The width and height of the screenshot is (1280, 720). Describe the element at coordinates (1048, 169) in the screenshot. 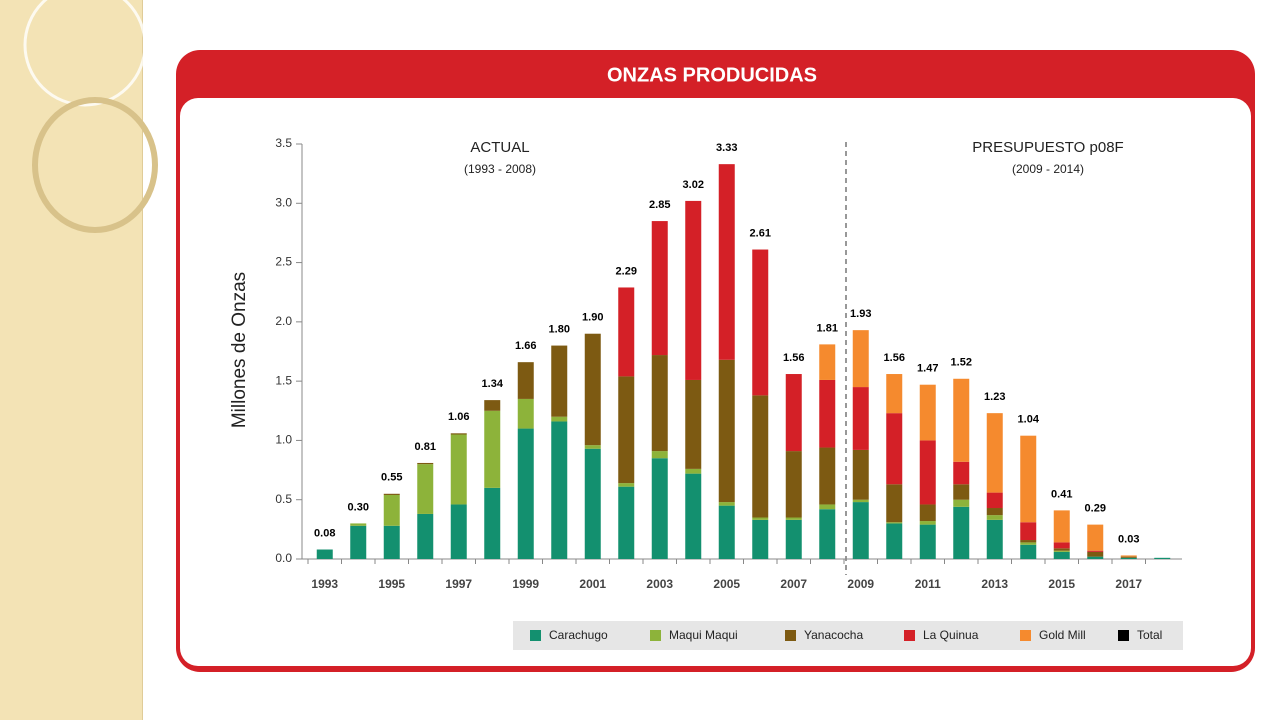

I see `annotation: (2009 - 2014)` at that location.